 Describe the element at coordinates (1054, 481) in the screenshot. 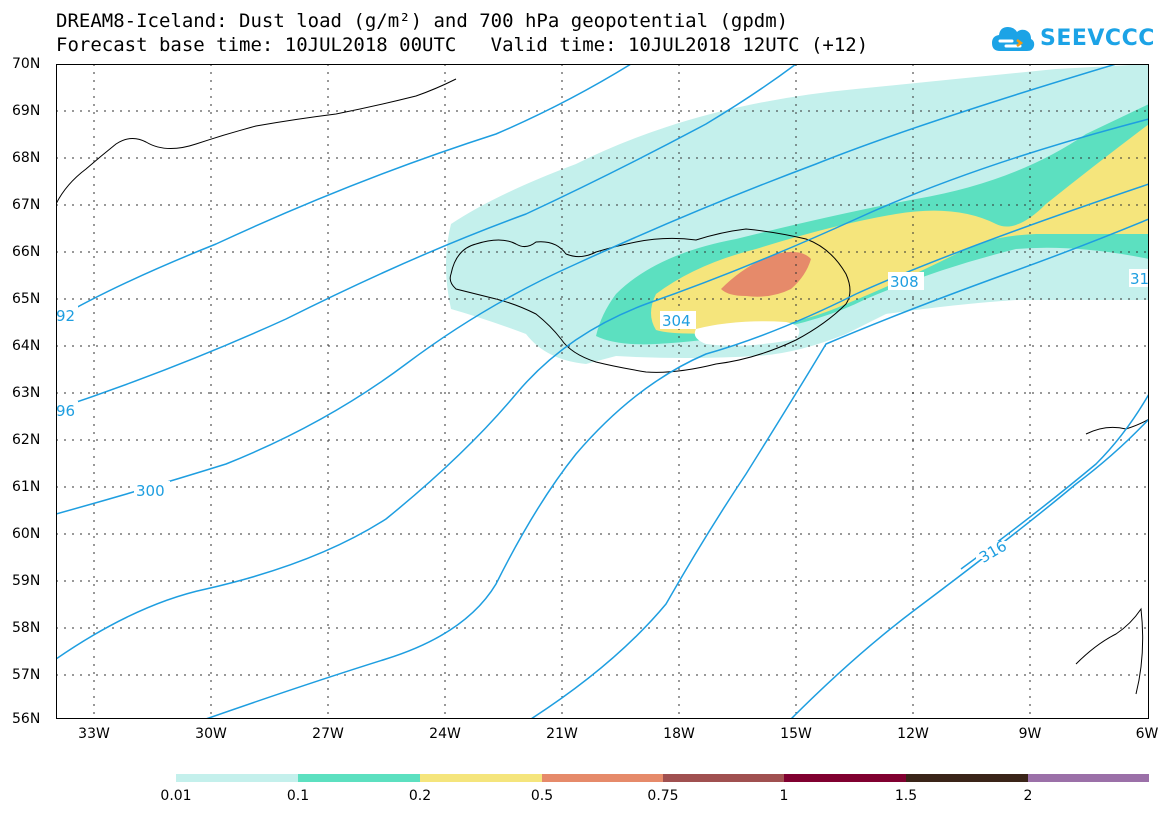

I see `contour-316b` at that location.